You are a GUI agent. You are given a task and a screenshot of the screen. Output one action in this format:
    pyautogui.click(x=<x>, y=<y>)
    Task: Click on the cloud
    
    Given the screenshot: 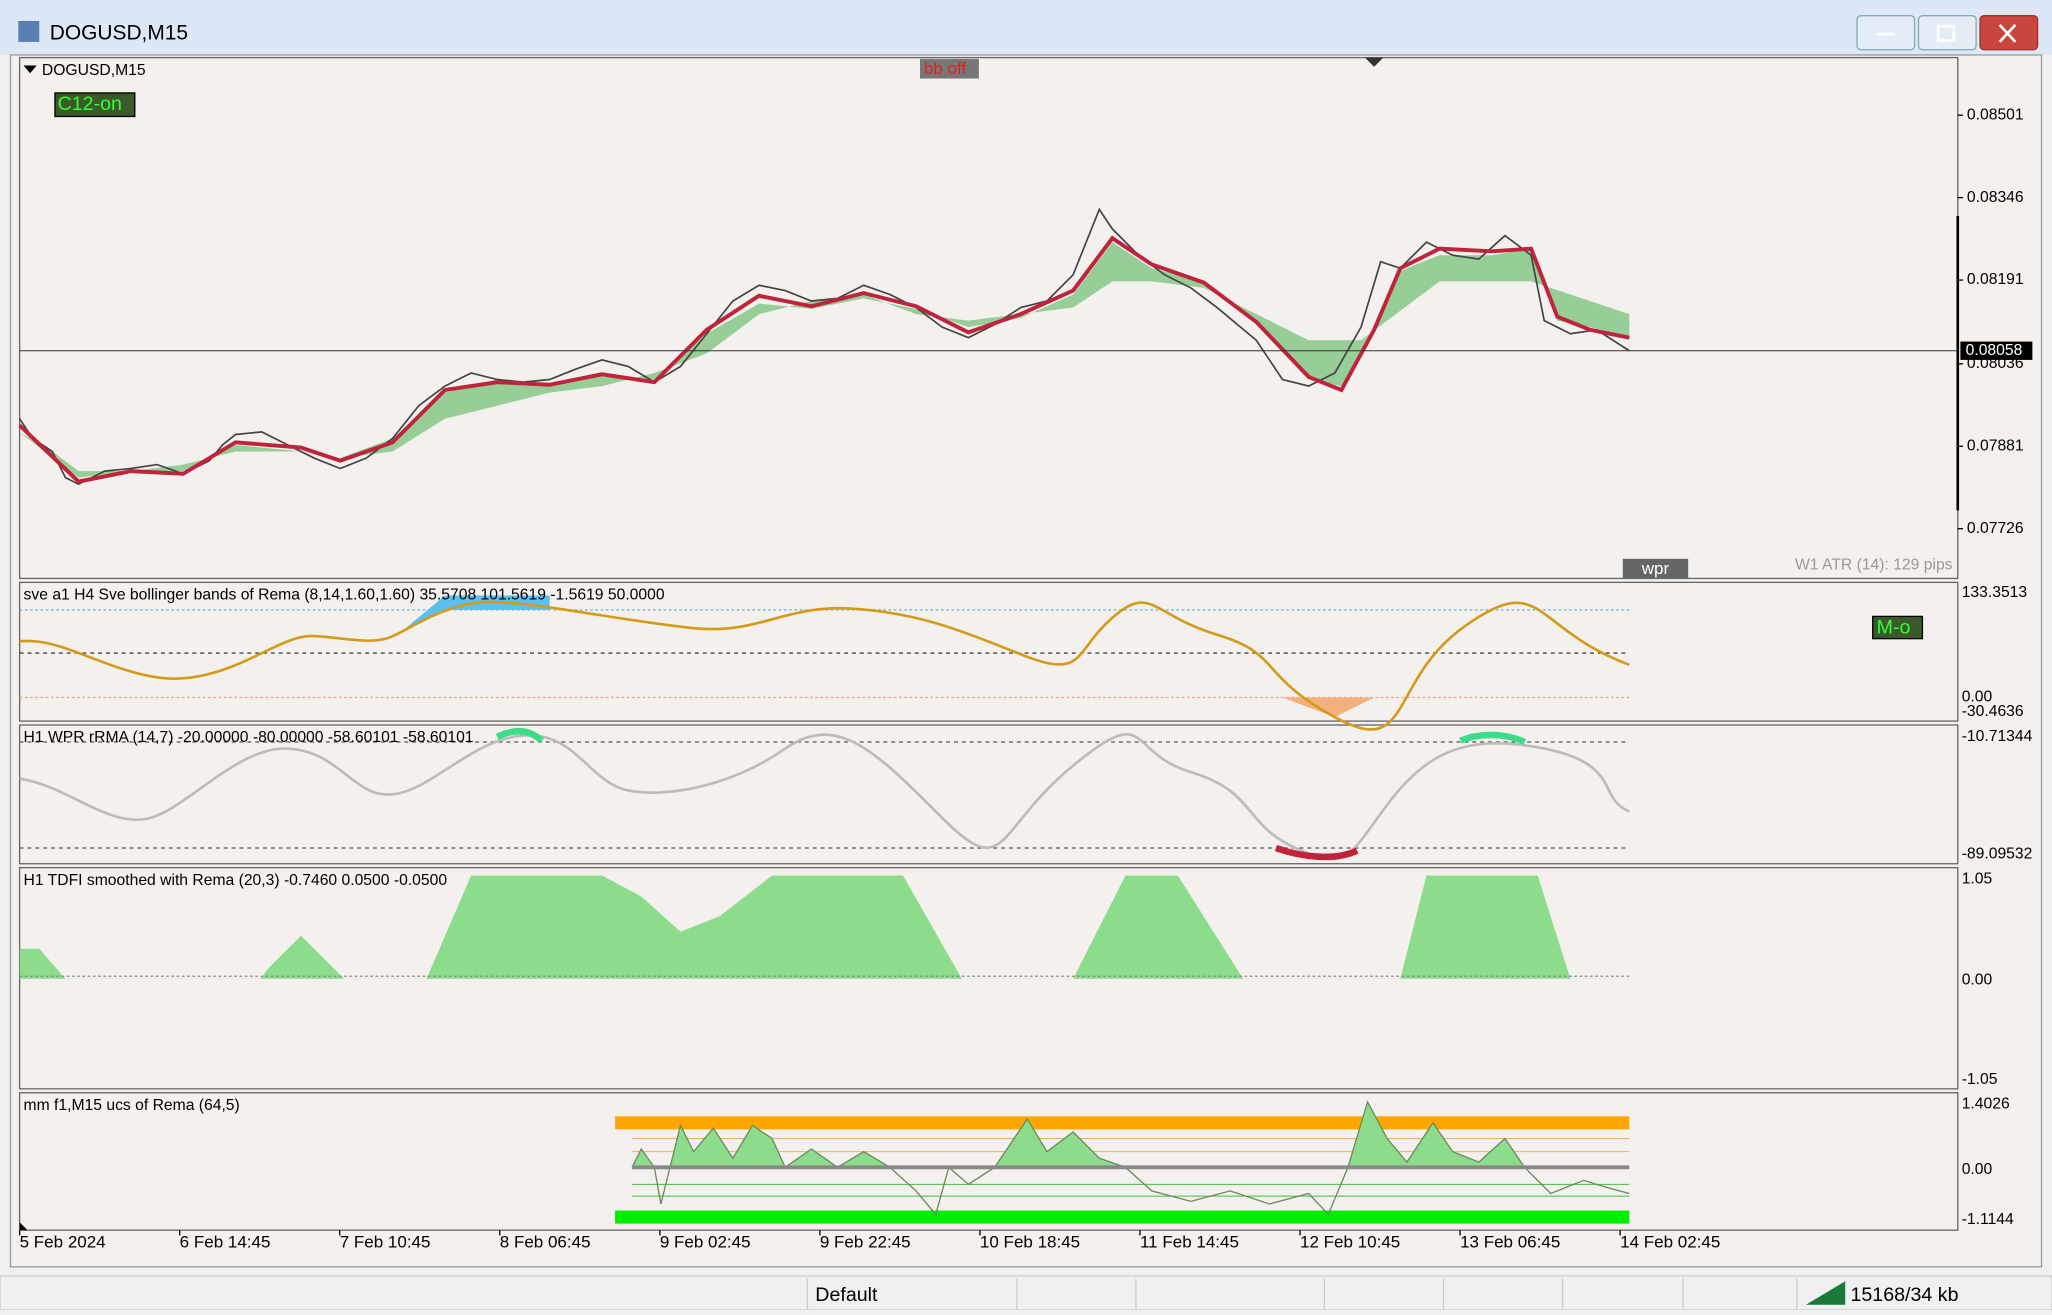 What is the action you would take?
    pyautogui.click(x=824, y=360)
    